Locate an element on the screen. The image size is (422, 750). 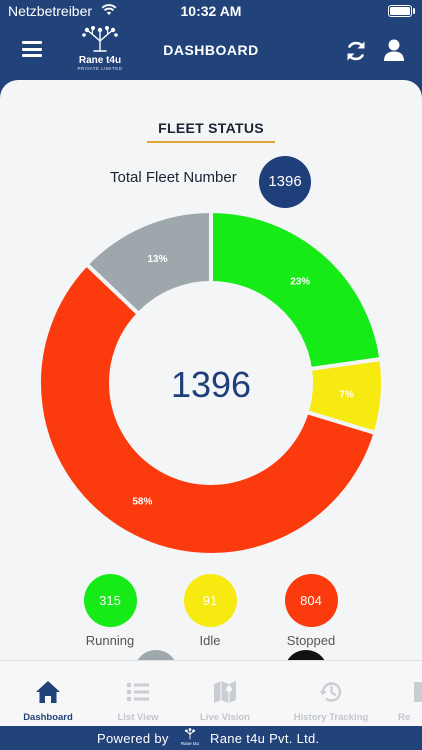
footer-logo: Rane t4u is located at coordinates (190, 736).